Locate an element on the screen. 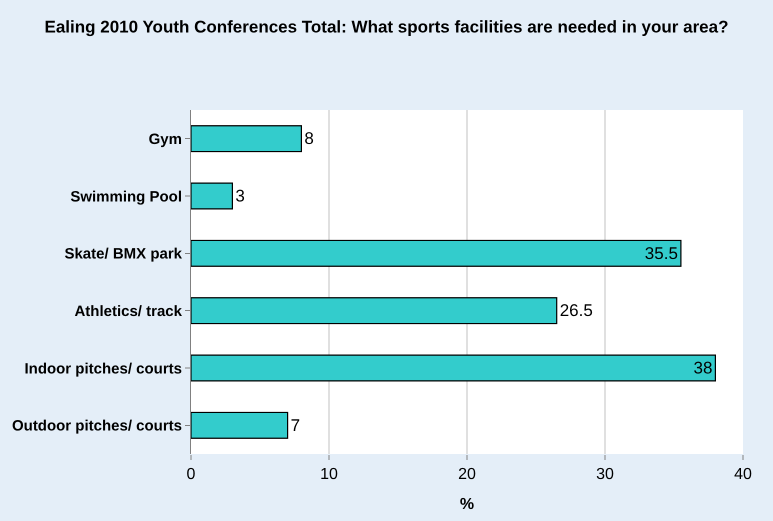 Image resolution: width=773 pixels, height=521 pixels. data-label: 38 is located at coordinates (702, 368).